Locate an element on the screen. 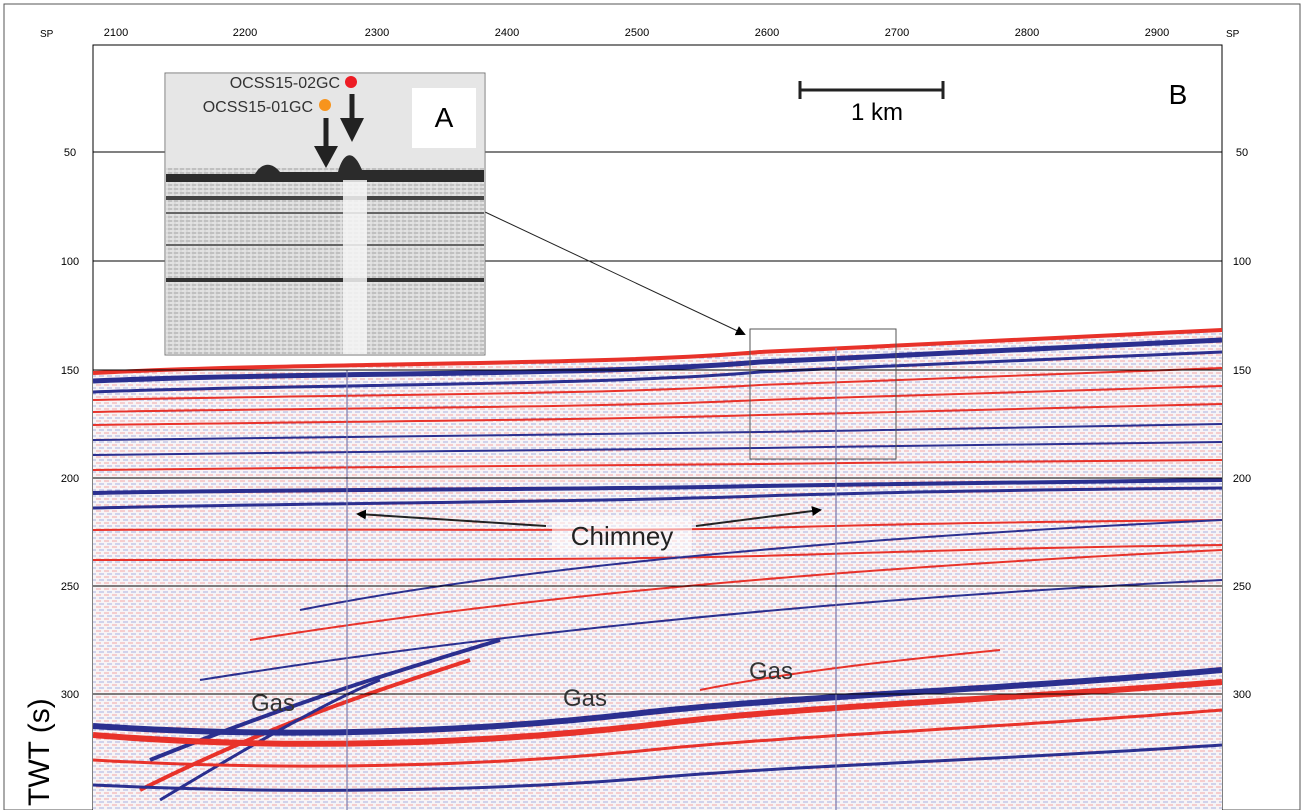  sp-axis-right-label: SP is located at coordinates (1233, 34).